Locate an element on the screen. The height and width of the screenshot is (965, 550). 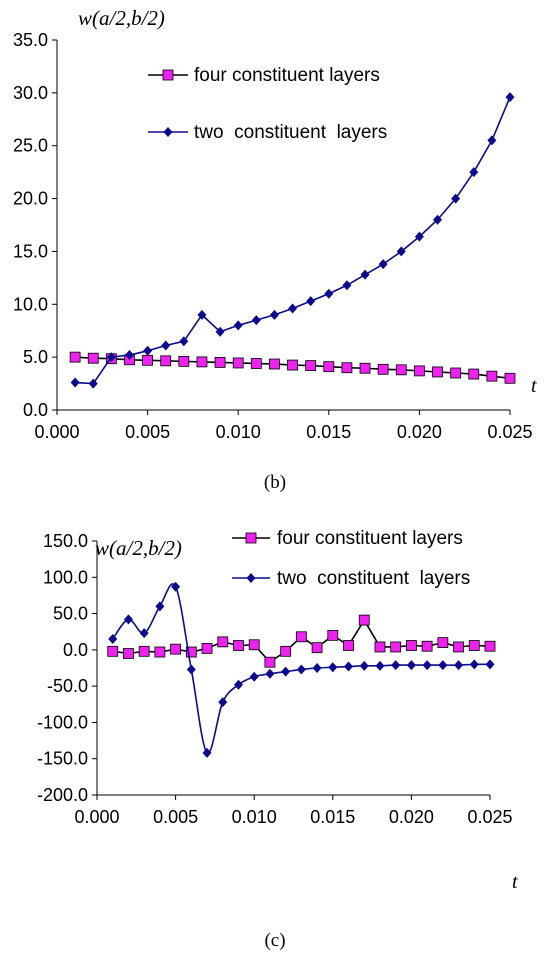
y-tick-label: 25.0 is located at coordinates (30, 146).